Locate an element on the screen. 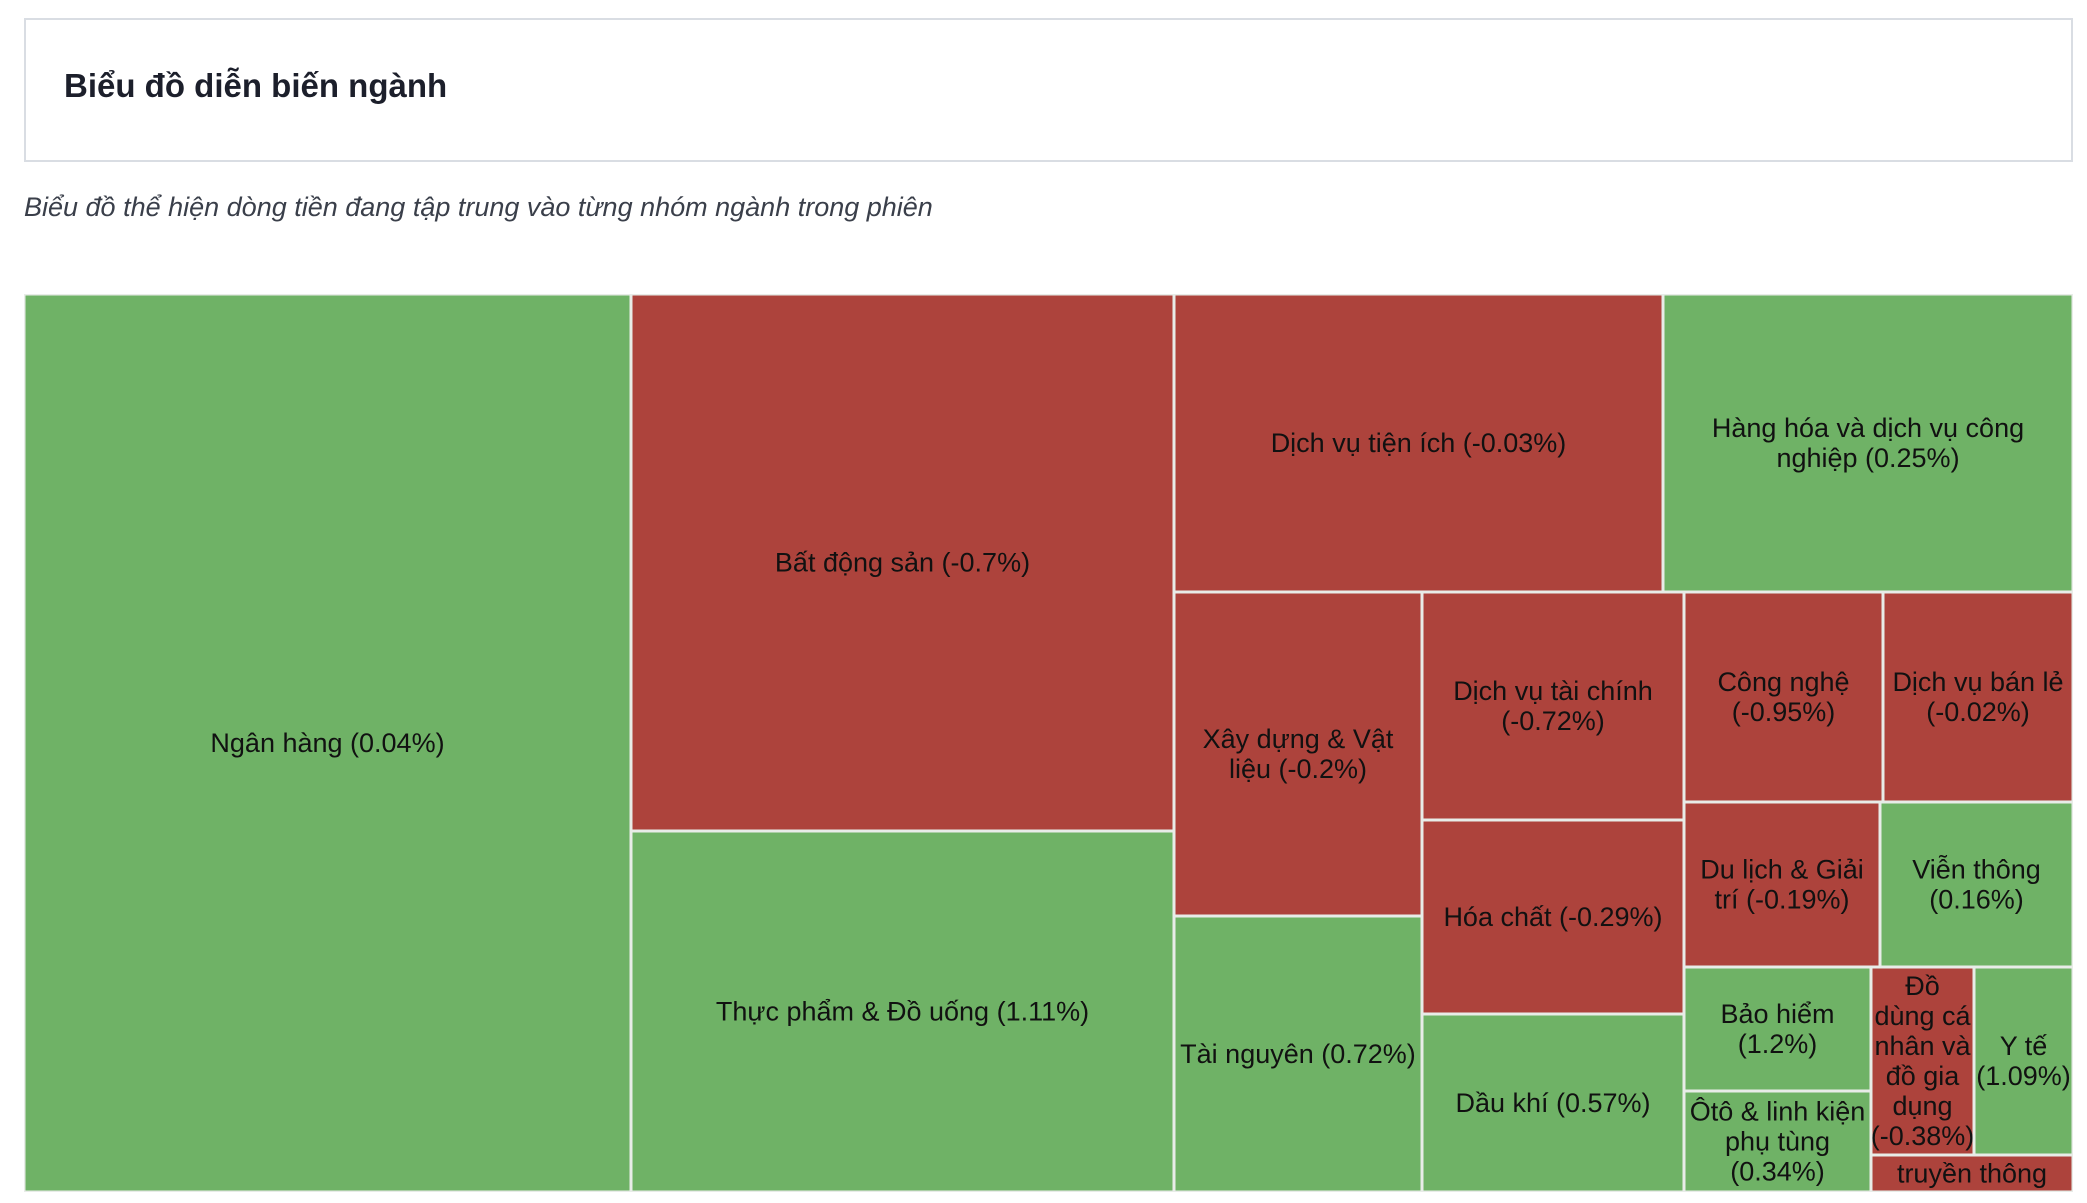 This screenshot has width=2087, height=1203. treemap-tile-label: Hàng hóa và dịch vụ công nghiệp (0.25%) is located at coordinates (1868, 443).